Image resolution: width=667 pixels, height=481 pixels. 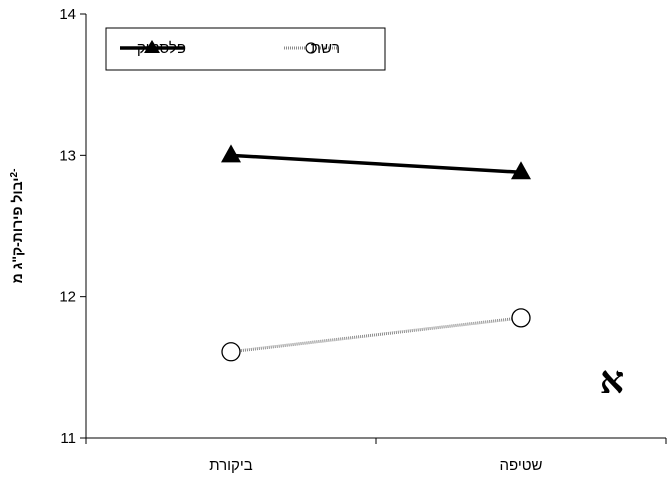 I want to click on legend-label-mesh: רשת, so click(x=325, y=48).